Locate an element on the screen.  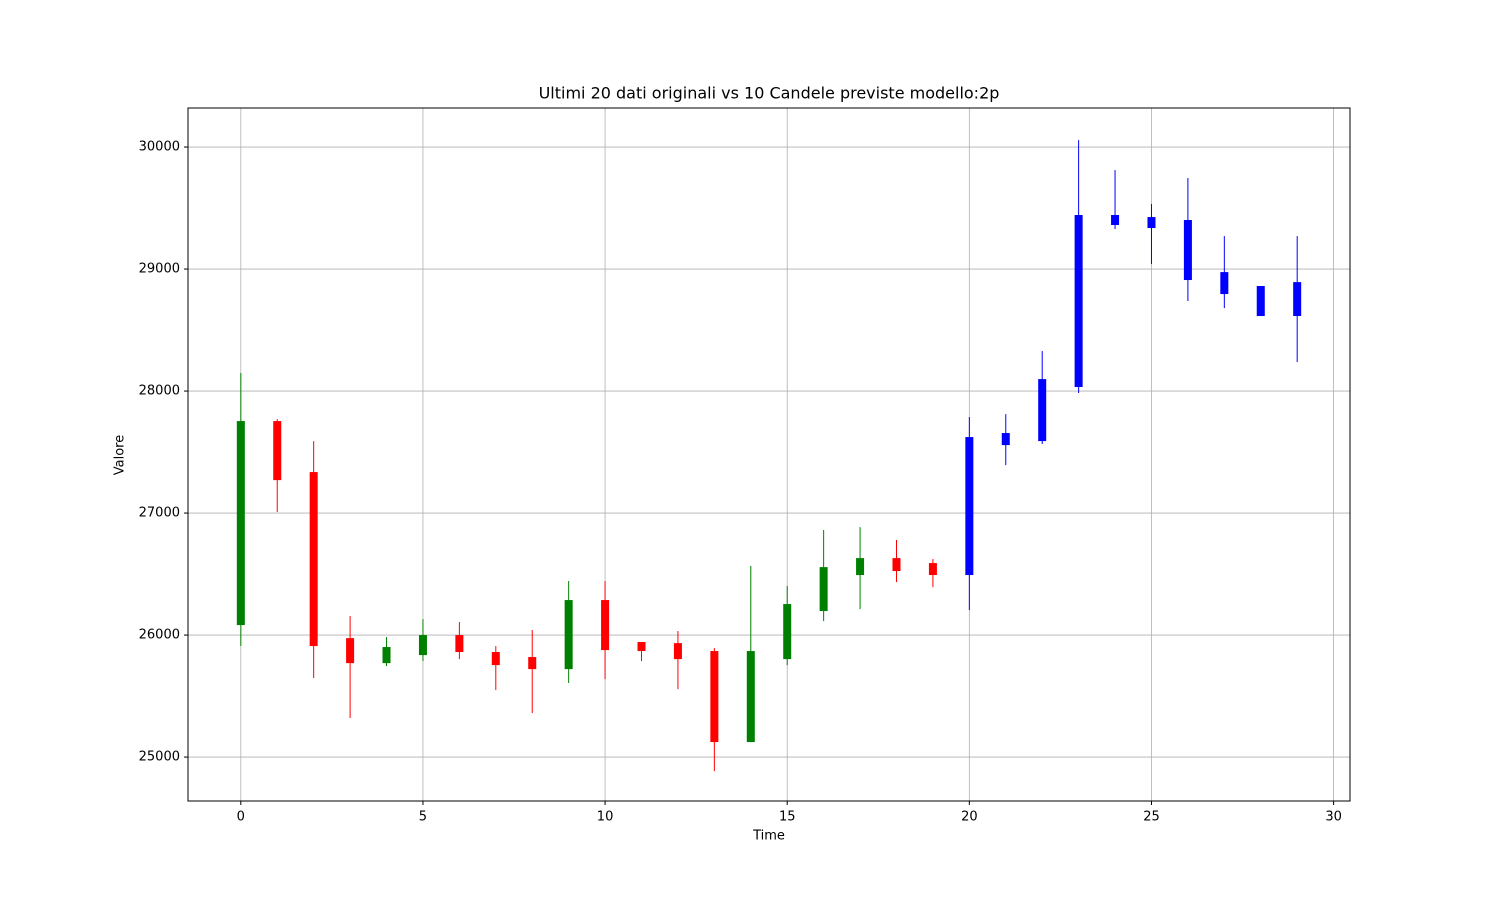
x-axis-label: Time is located at coordinates (768, 836).